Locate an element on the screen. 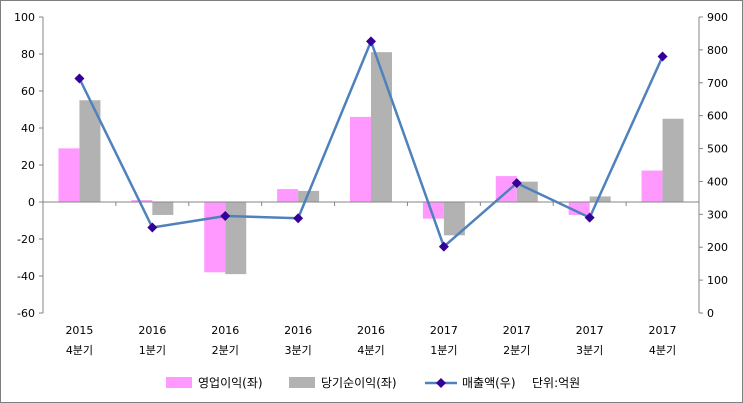  right-tick-label: 300 is located at coordinates (717, 214).